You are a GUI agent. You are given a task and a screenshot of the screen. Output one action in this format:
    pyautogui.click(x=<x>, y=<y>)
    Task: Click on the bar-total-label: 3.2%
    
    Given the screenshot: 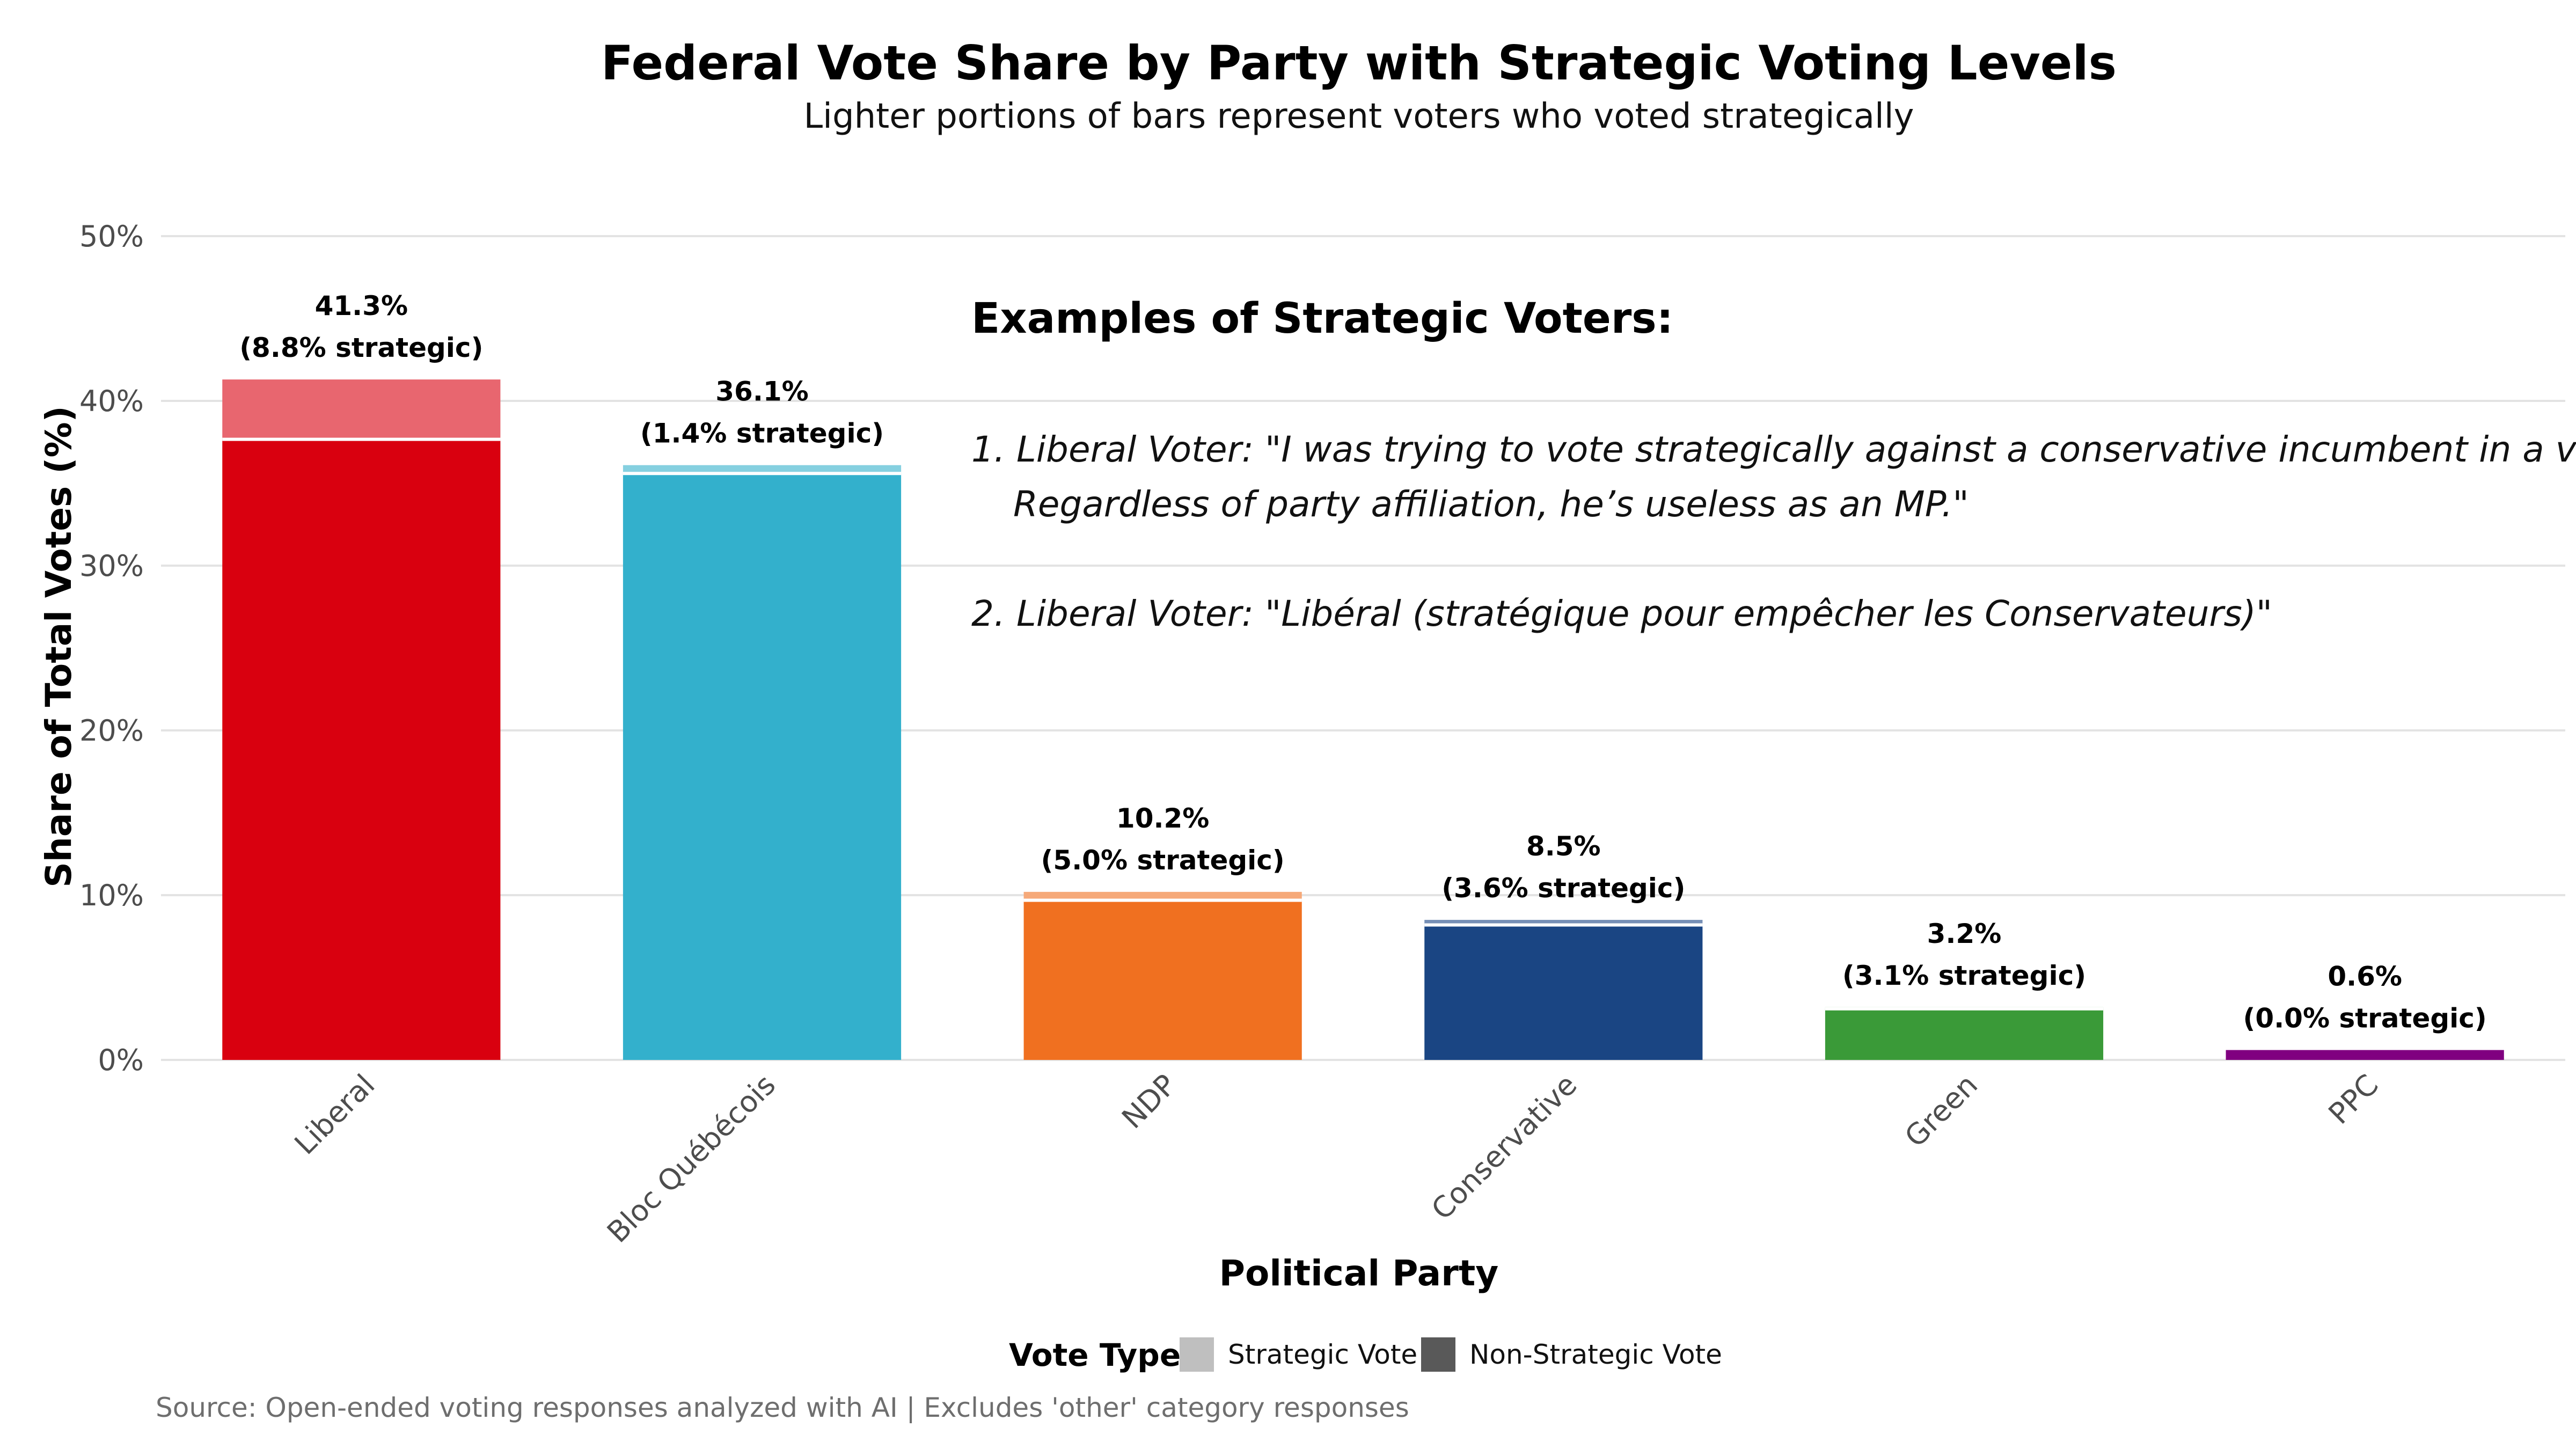 What is the action you would take?
    pyautogui.click(x=1964, y=933)
    